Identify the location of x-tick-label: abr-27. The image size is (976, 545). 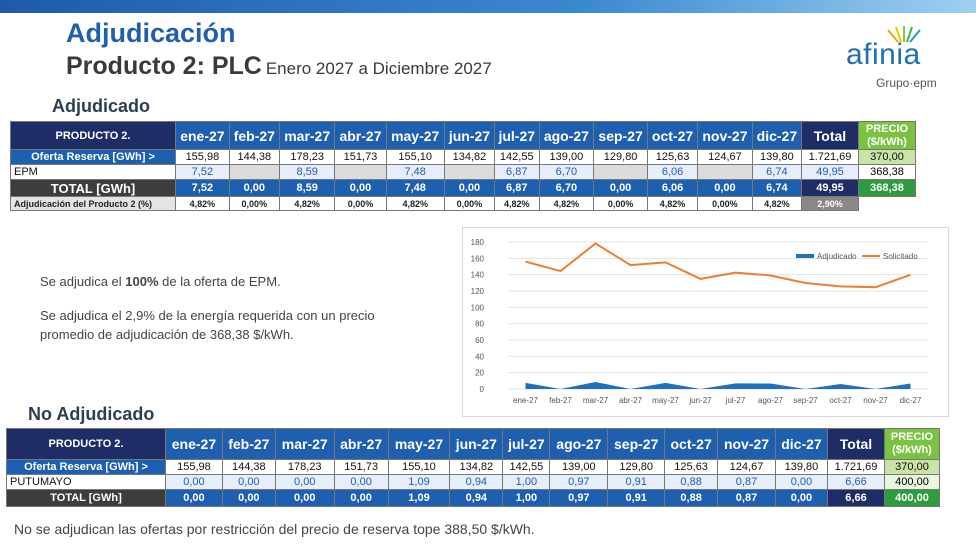
(631, 400).